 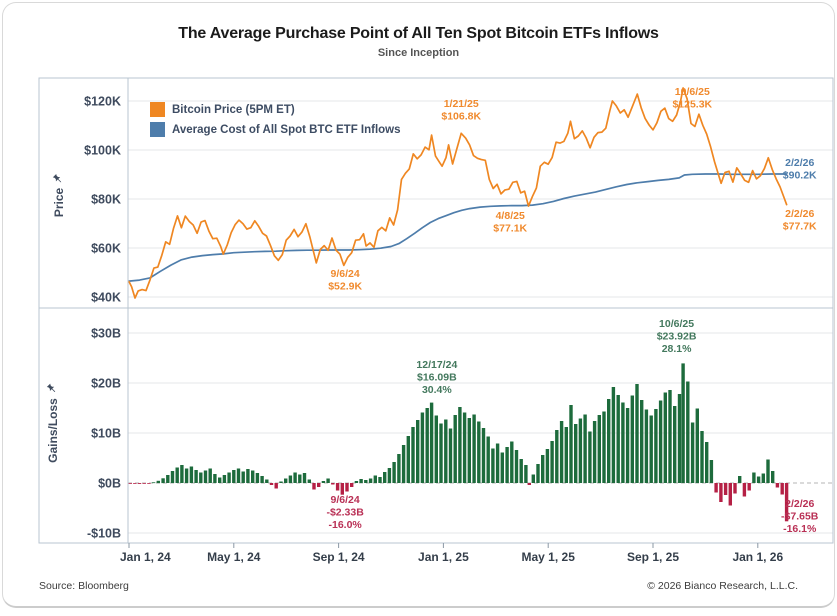 What do you see at coordinates (418, 53) in the screenshot?
I see `page-subtitle: Since Inception` at bounding box center [418, 53].